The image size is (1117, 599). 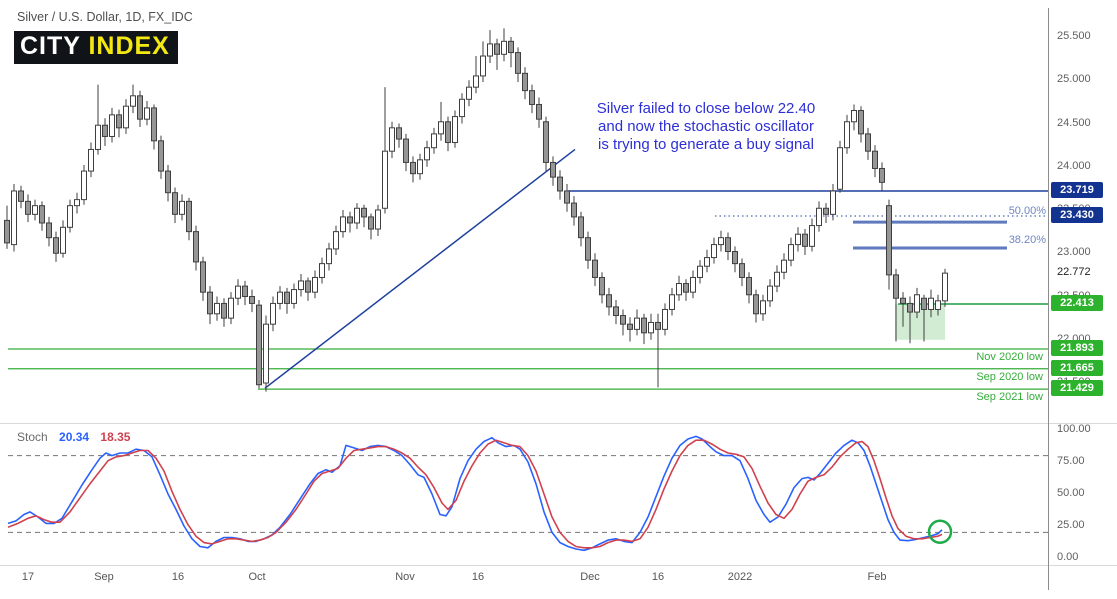 What do you see at coordinates (1009, 376) in the screenshot?
I see `level-label-sep-2020-low: Sep 2020 low` at bounding box center [1009, 376].